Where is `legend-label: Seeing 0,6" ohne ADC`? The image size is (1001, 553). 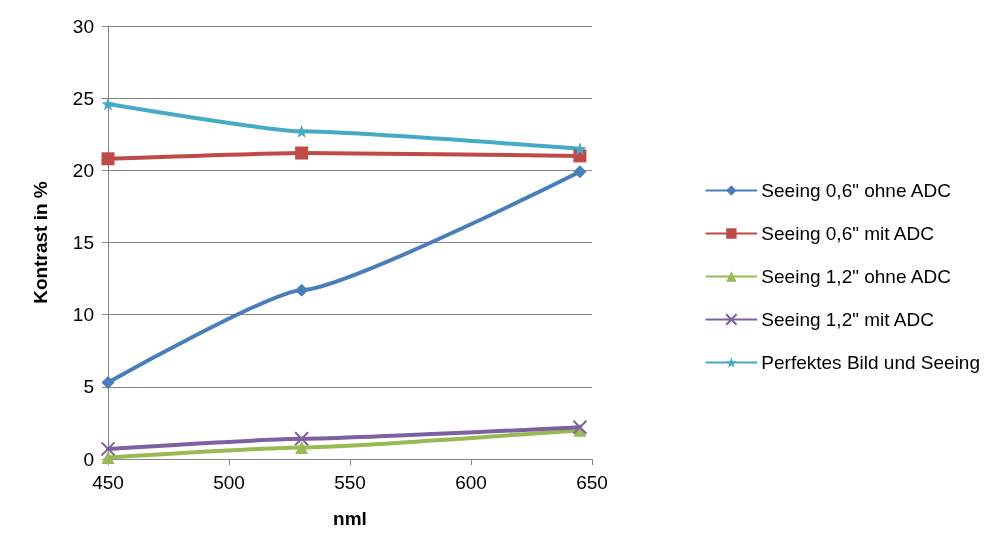
legend-label: Seeing 0,6" ohne ADC is located at coordinates (856, 190).